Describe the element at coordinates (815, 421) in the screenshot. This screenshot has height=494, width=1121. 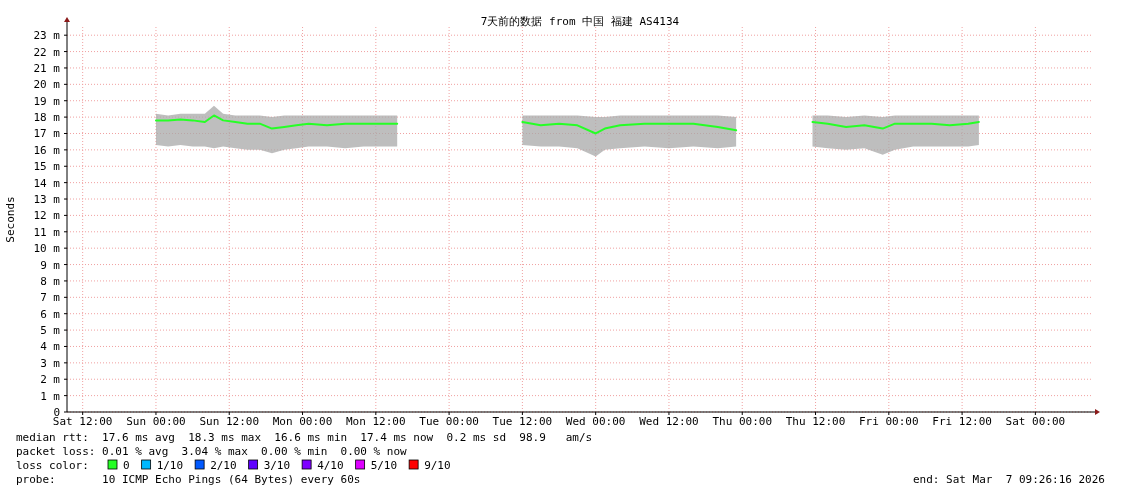
I see `x-tick-label: Thu 12:00` at that location.